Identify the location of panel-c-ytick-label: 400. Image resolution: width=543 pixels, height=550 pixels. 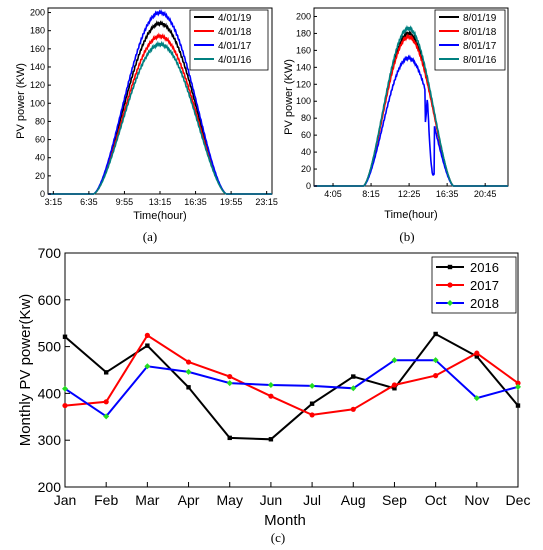
(50, 393).